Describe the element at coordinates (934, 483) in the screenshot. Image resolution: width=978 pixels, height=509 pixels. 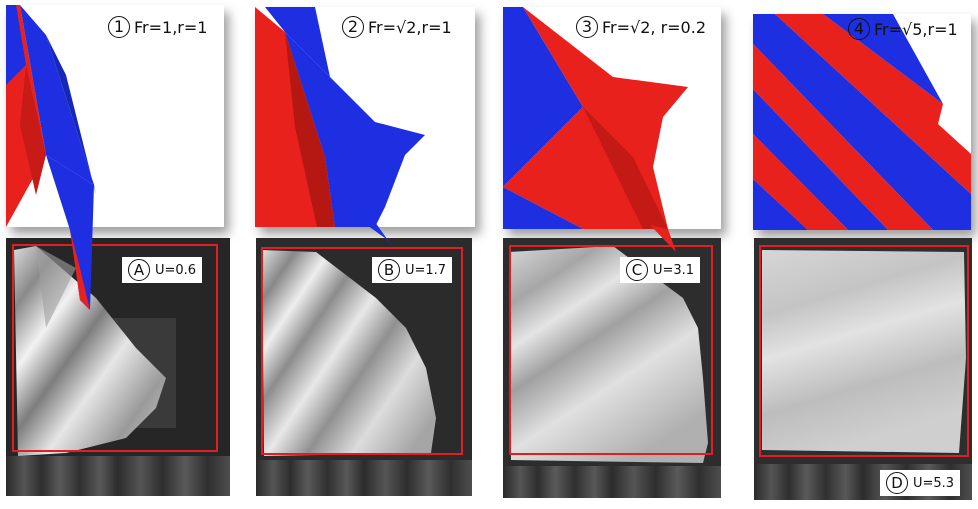
I see `exp-velocity: U=5.3` at that location.